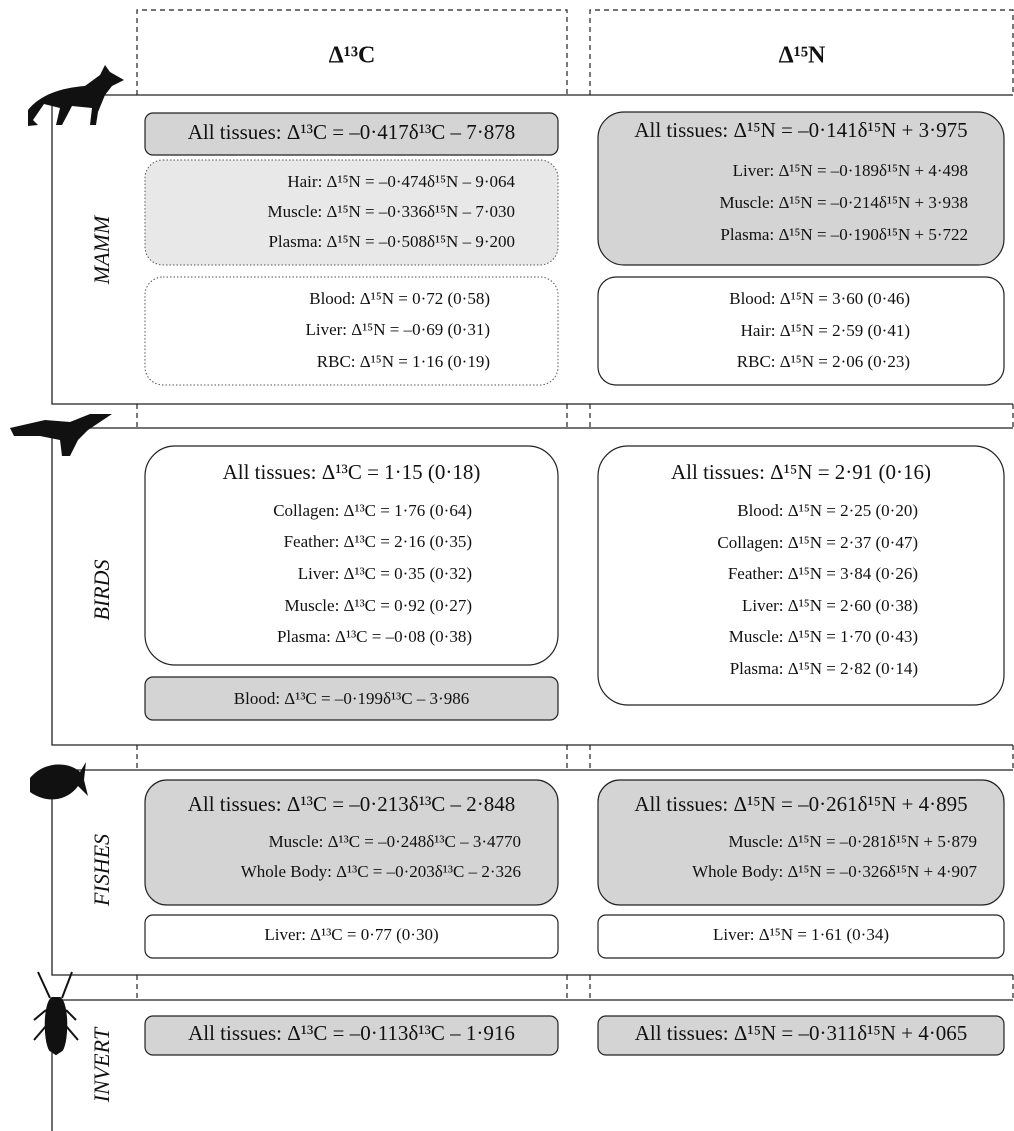 The height and width of the screenshot is (1131, 1014). Describe the element at coordinates (802, 56) in the screenshot. I see `column-header: Δ¹⁵N` at that location.